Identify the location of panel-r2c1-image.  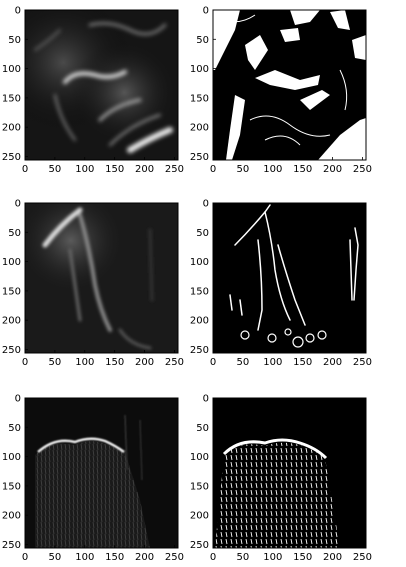
(101, 278).